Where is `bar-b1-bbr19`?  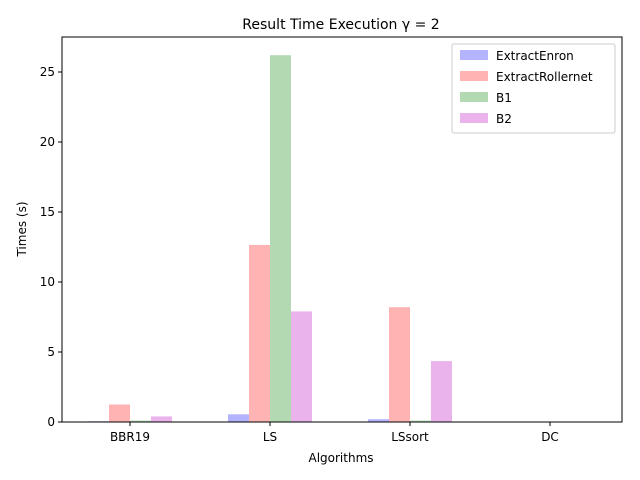 bar-b1-bbr19 is located at coordinates (140, 421).